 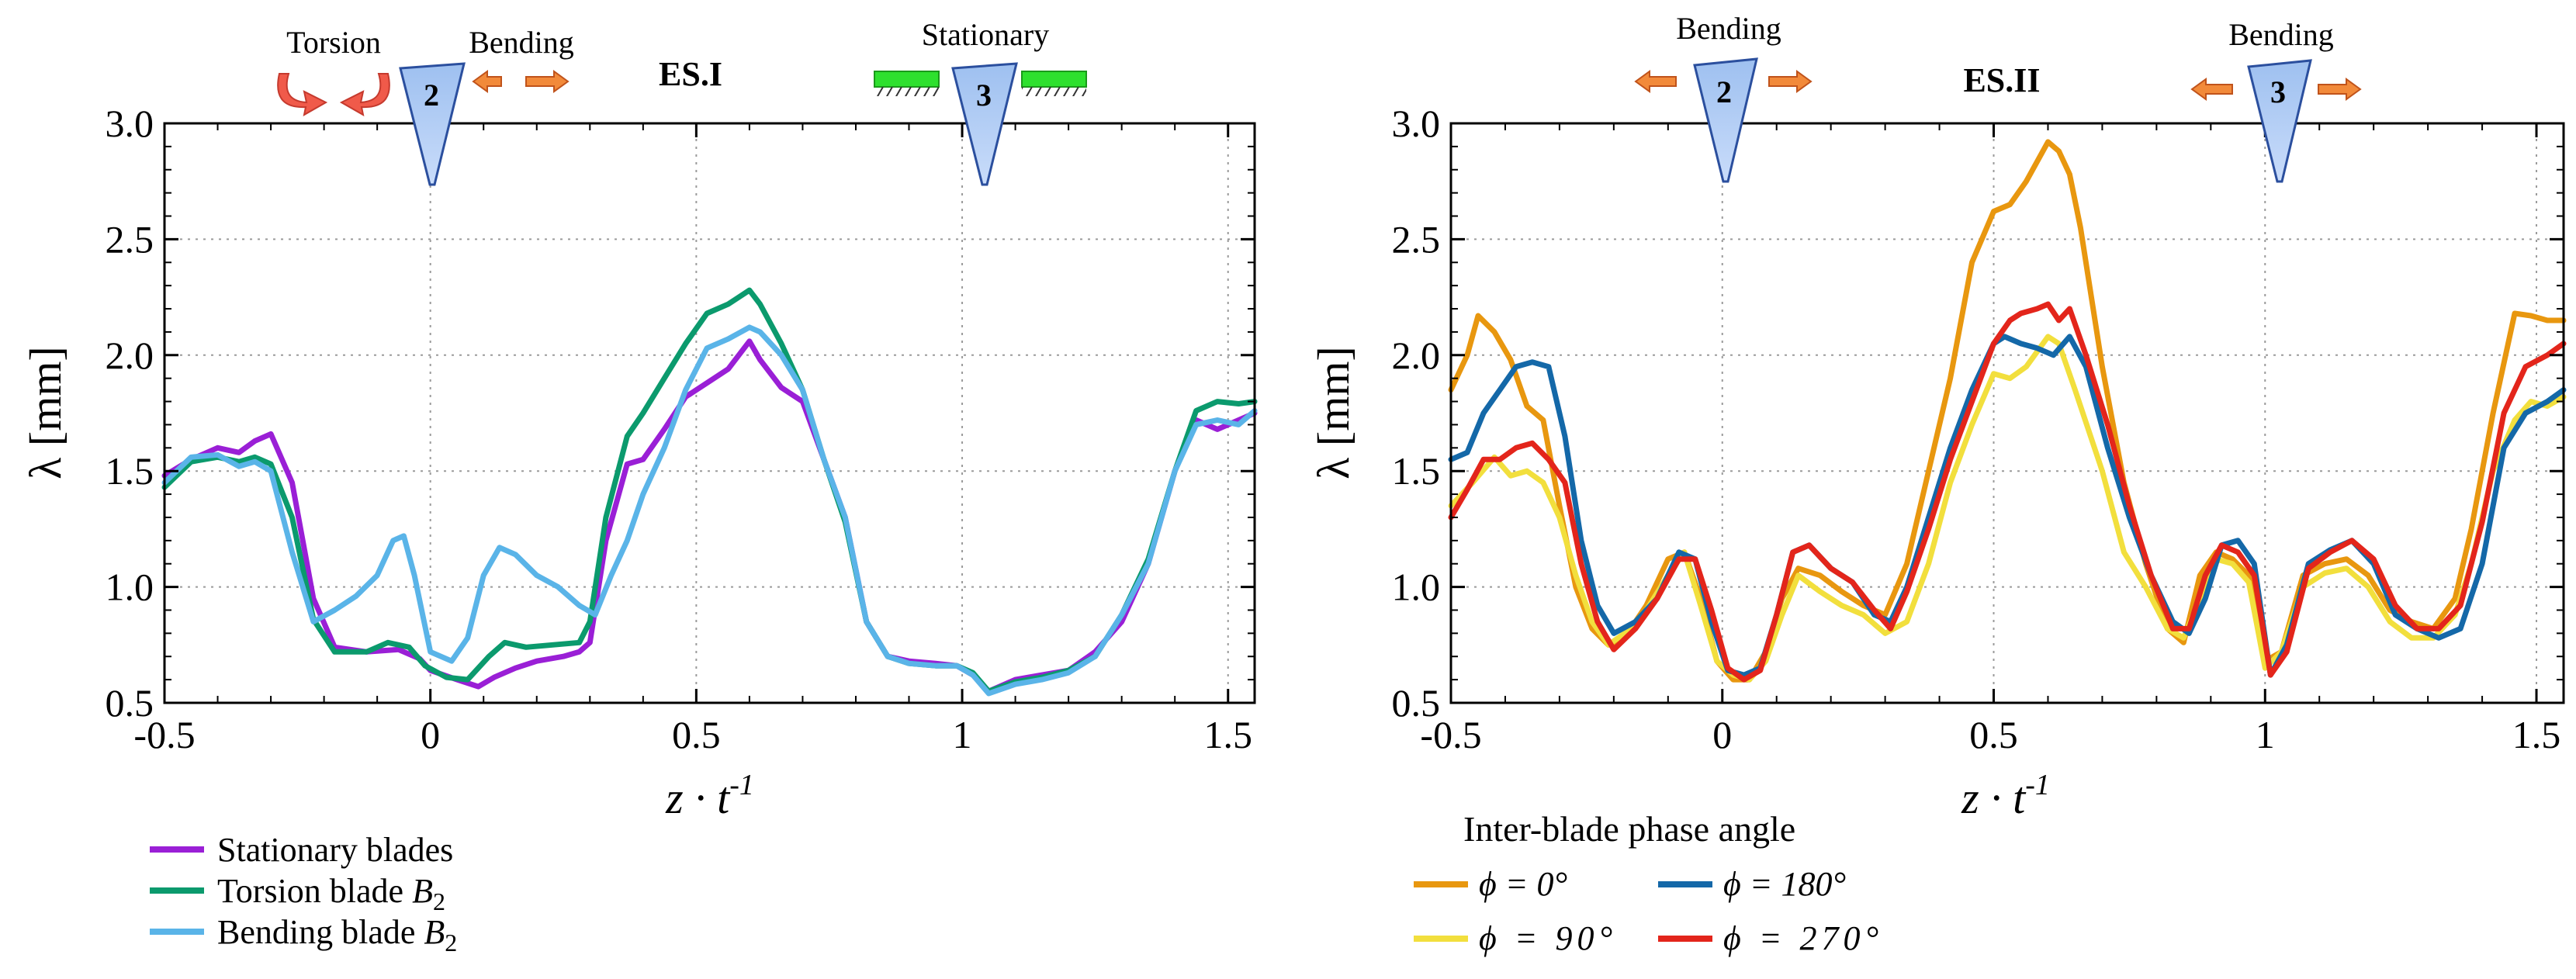 I want to click on left-ytick-label: 3.0, so click(x=130, y=124).